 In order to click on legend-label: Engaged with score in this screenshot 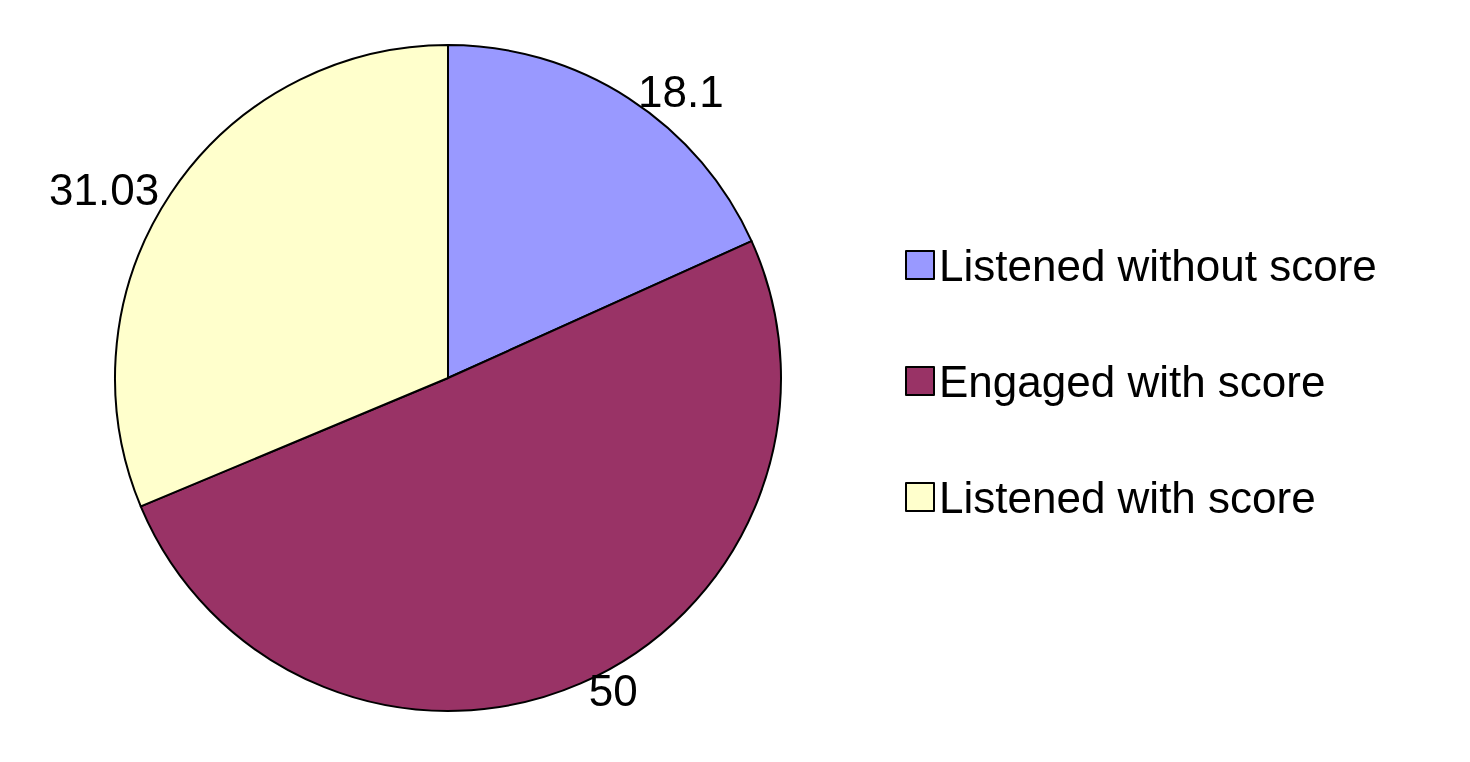, I will do `click(1132, 381)`.